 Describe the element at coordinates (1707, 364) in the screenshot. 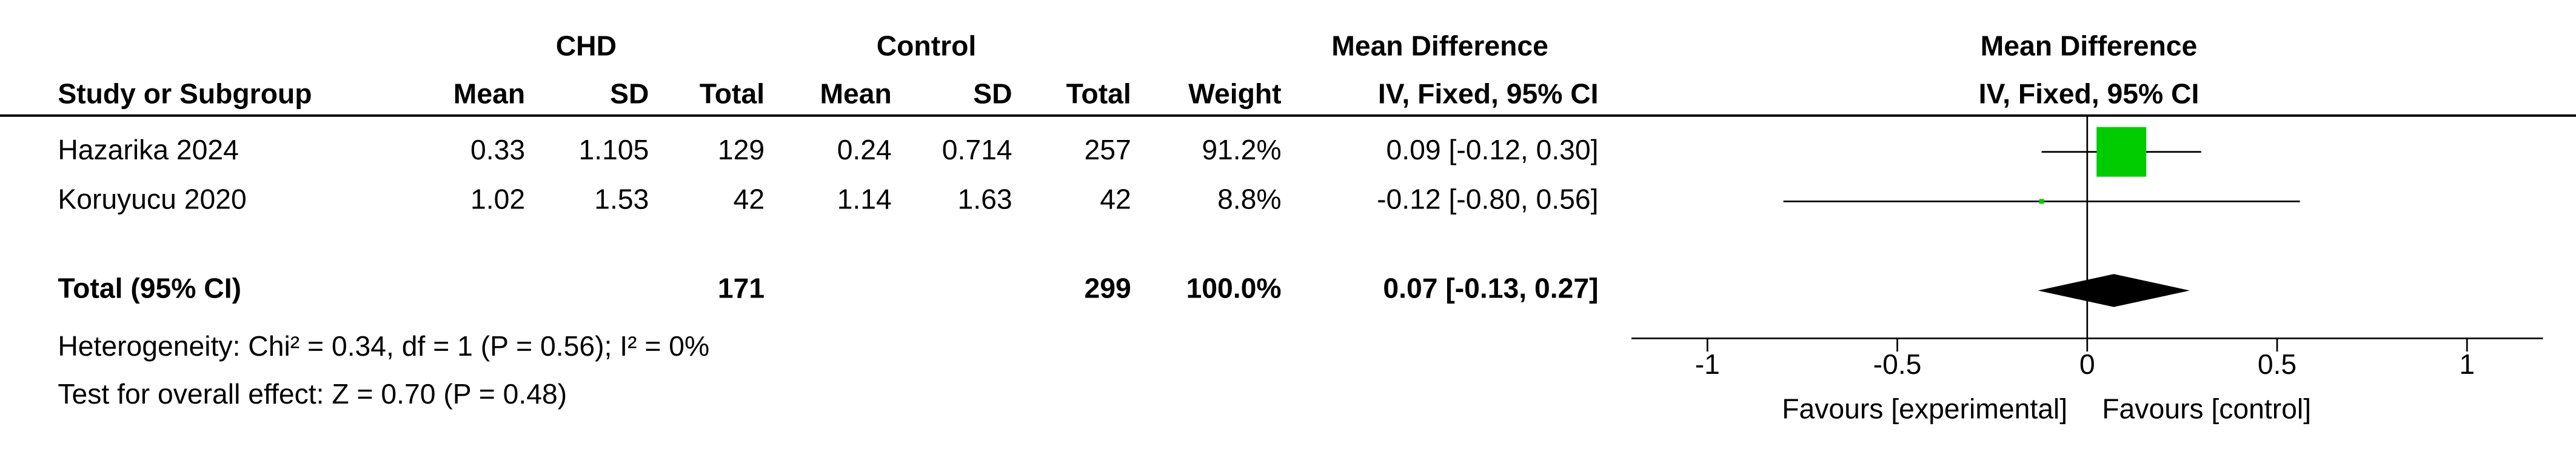

I see `x-tick-label: -1` at that location.